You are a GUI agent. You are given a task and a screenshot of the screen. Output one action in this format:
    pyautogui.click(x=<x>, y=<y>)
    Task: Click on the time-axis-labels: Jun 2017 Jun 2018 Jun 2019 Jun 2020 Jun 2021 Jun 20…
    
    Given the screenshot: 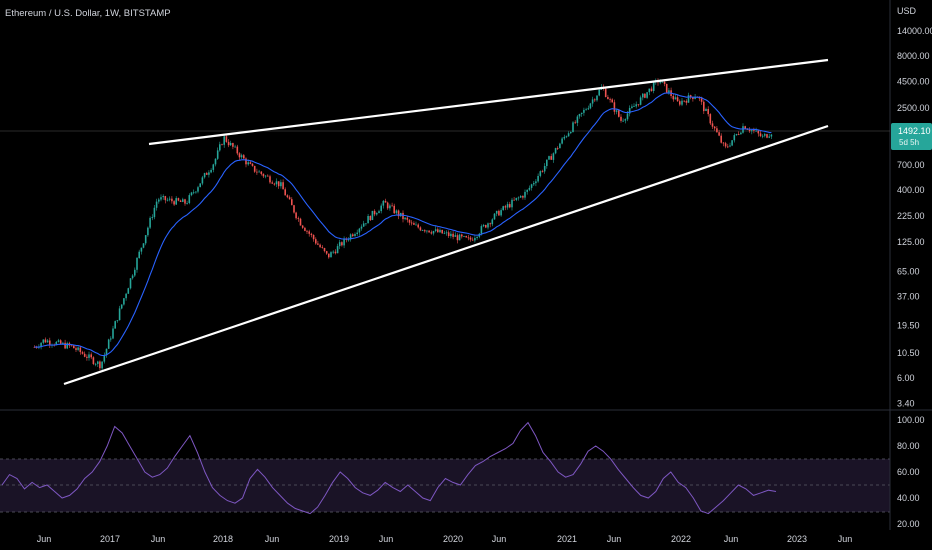 What is the action you would take?
    pyautogui.click(x=445, y=539)
    